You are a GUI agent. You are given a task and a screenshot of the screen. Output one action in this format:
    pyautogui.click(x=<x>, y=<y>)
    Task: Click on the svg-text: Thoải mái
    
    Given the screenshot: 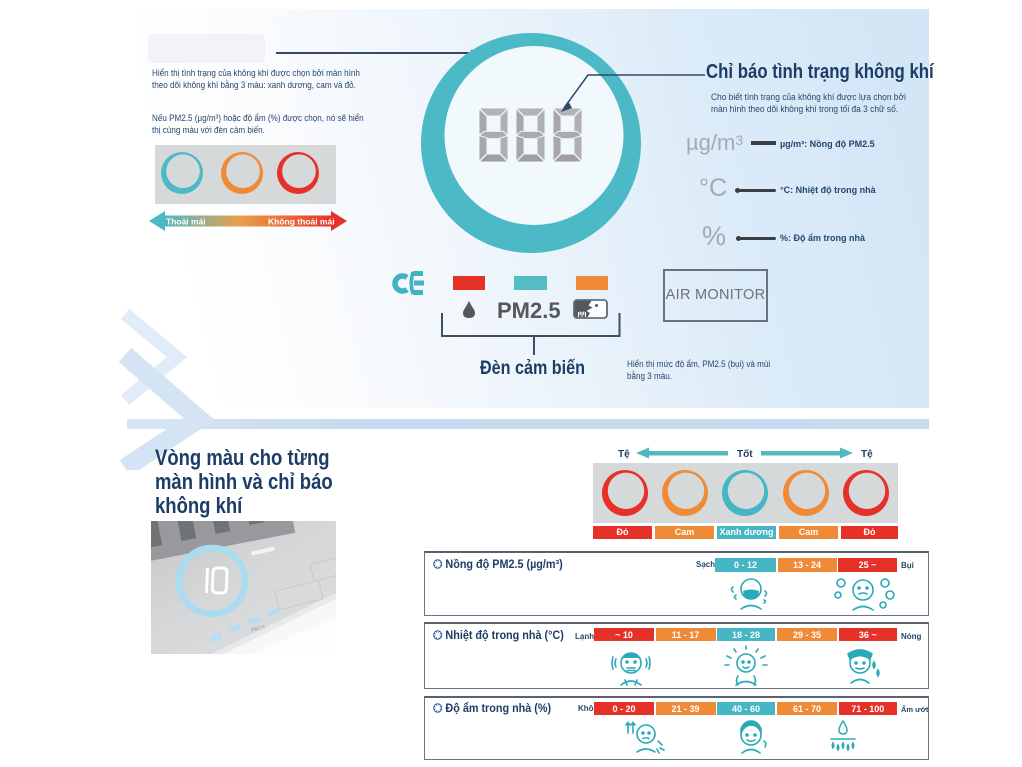 What is the action you would take?
    pyautogui.click(x=186, y=222)
    